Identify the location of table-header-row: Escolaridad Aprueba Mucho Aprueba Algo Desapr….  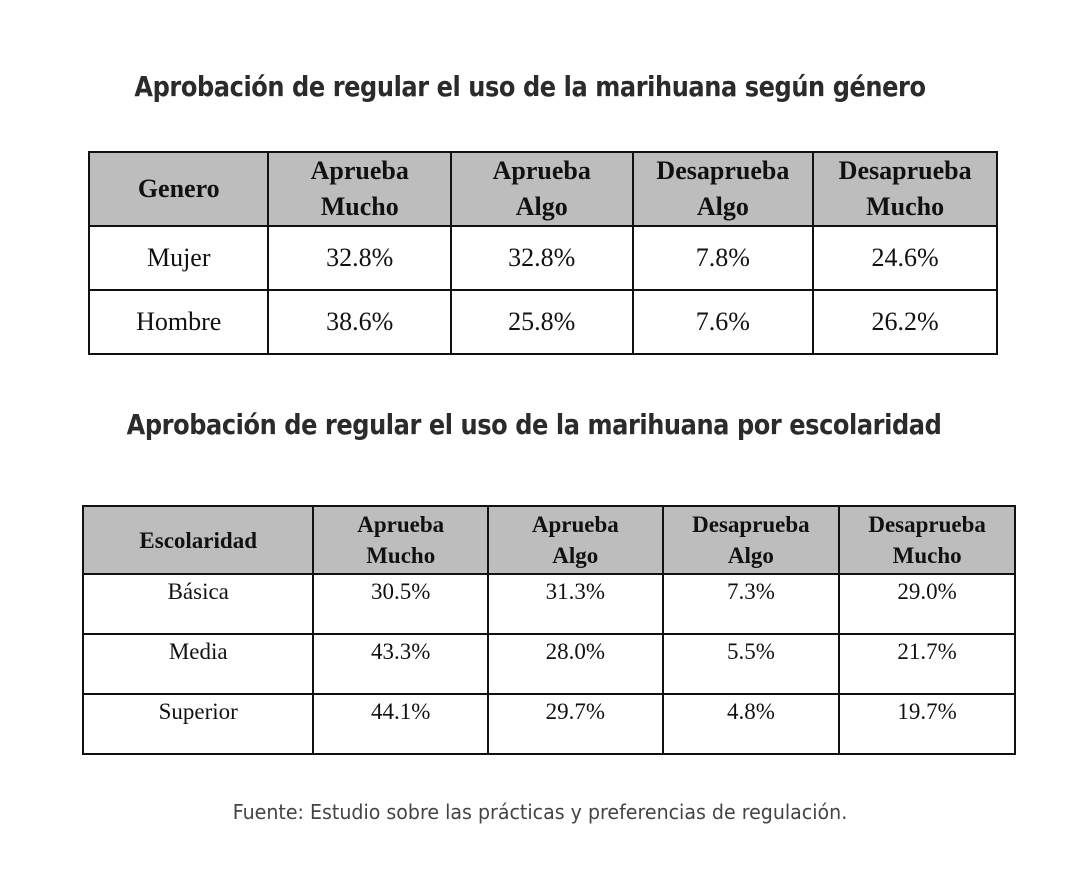
(548, 540).